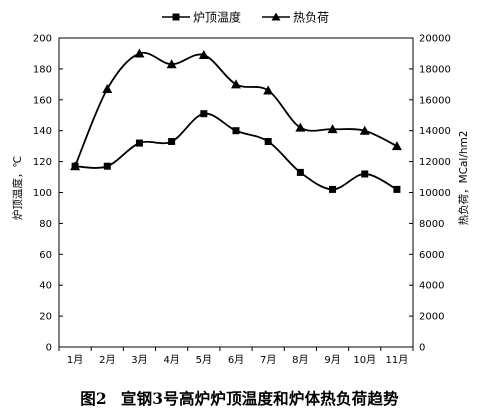 This screenshot has height=420, width=479. Describe the element at coordinates (42, 69) in the screenshot. I see `y-left-tick-label: 180` at that location.